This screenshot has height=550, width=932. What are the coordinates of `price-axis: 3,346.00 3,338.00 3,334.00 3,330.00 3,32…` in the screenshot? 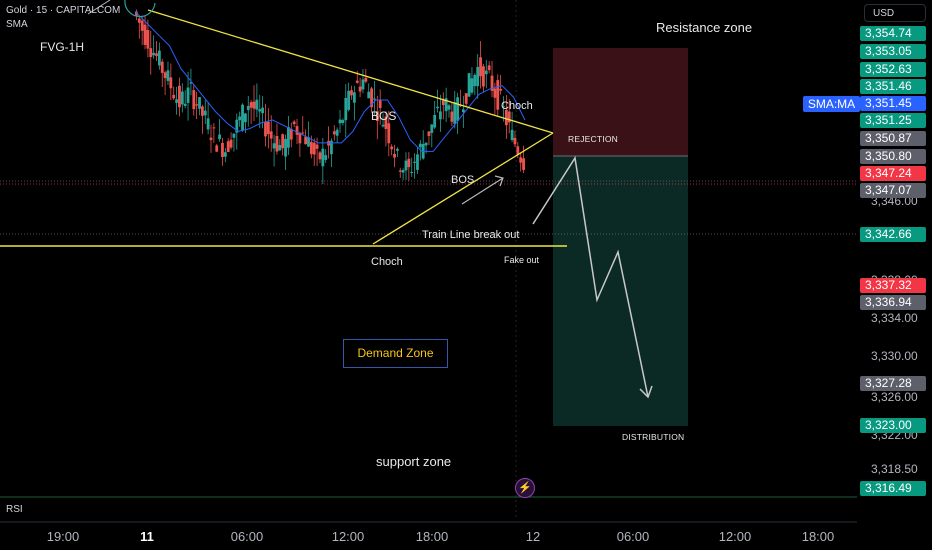 It's located at (894, 260).